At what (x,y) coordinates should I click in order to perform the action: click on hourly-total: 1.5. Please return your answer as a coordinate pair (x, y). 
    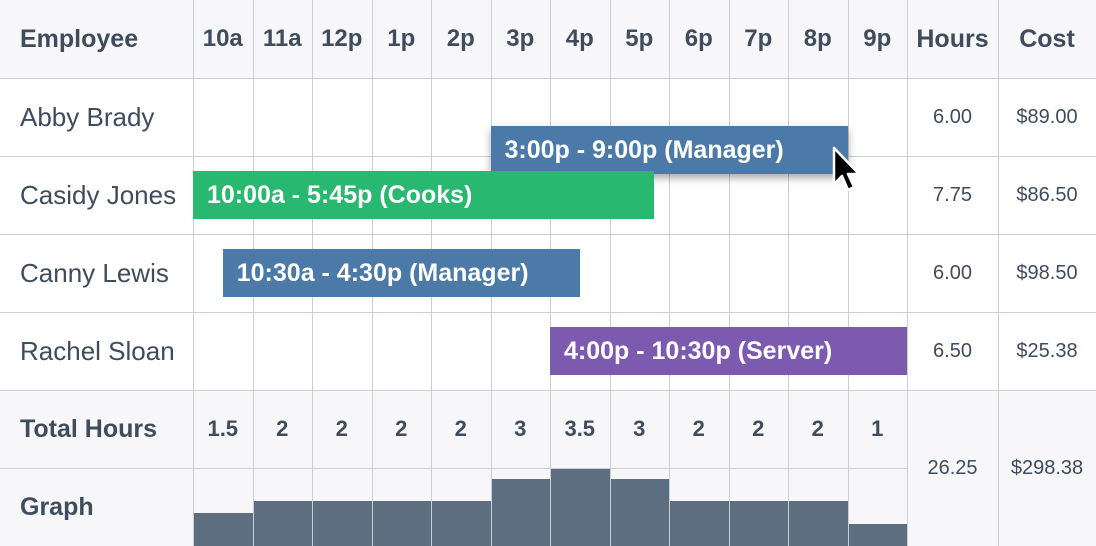
    Looking at the image, I should click on (223, 428).